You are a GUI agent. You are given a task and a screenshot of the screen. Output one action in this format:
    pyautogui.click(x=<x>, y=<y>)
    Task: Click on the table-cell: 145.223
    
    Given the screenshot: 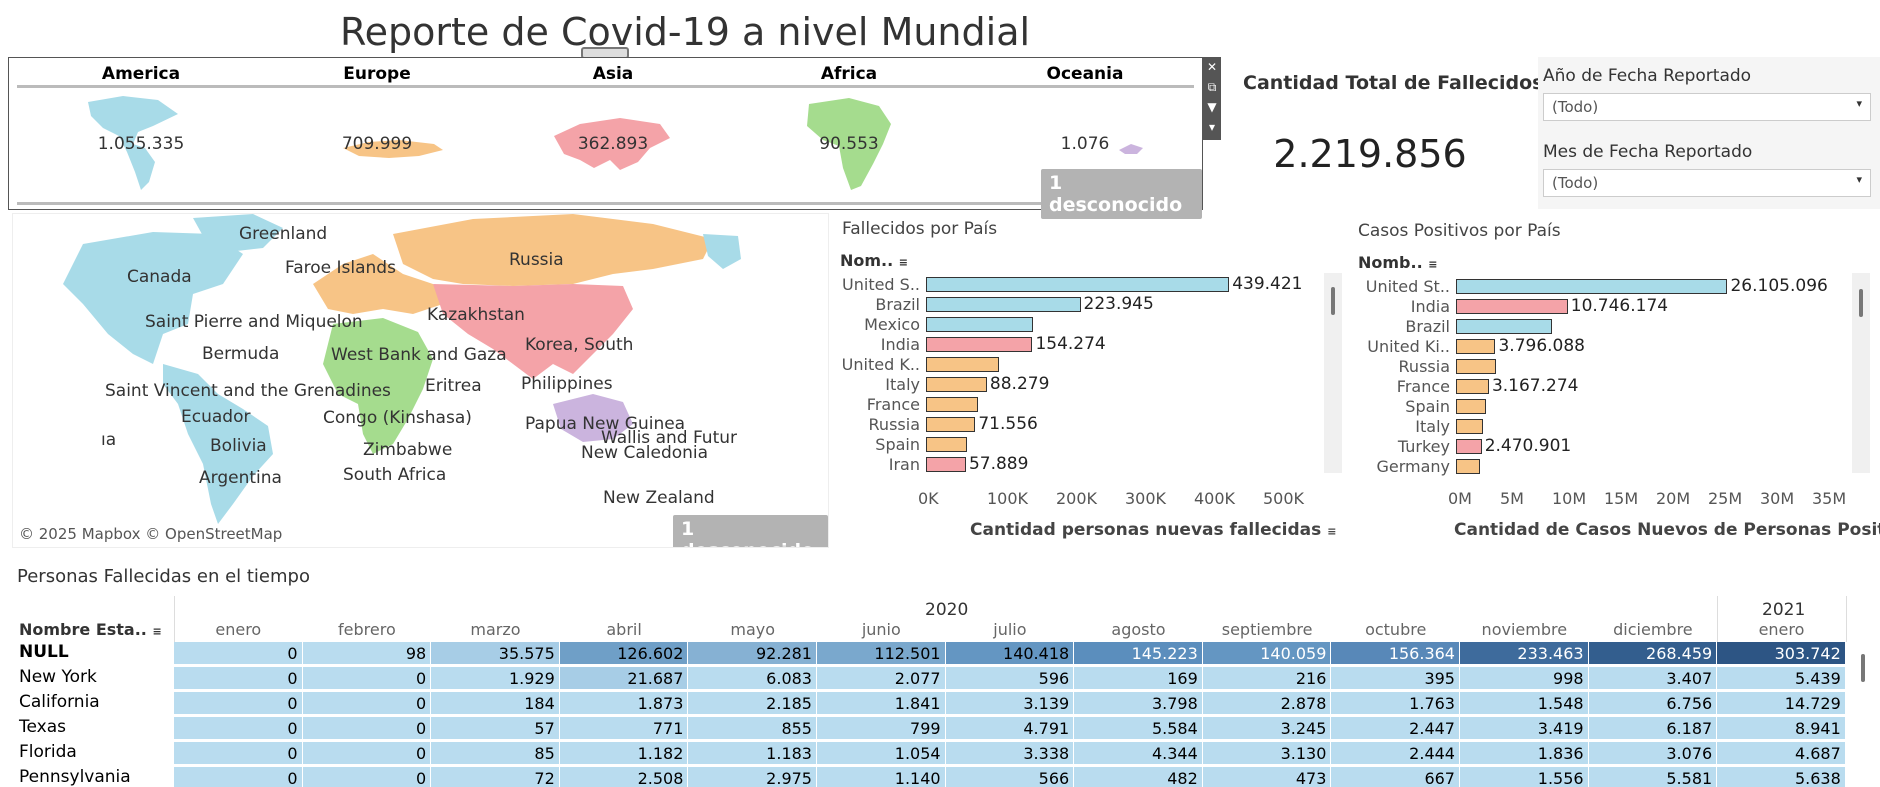 What is the action you would take?
    pyautogui.click(x=1138, y=653)
    